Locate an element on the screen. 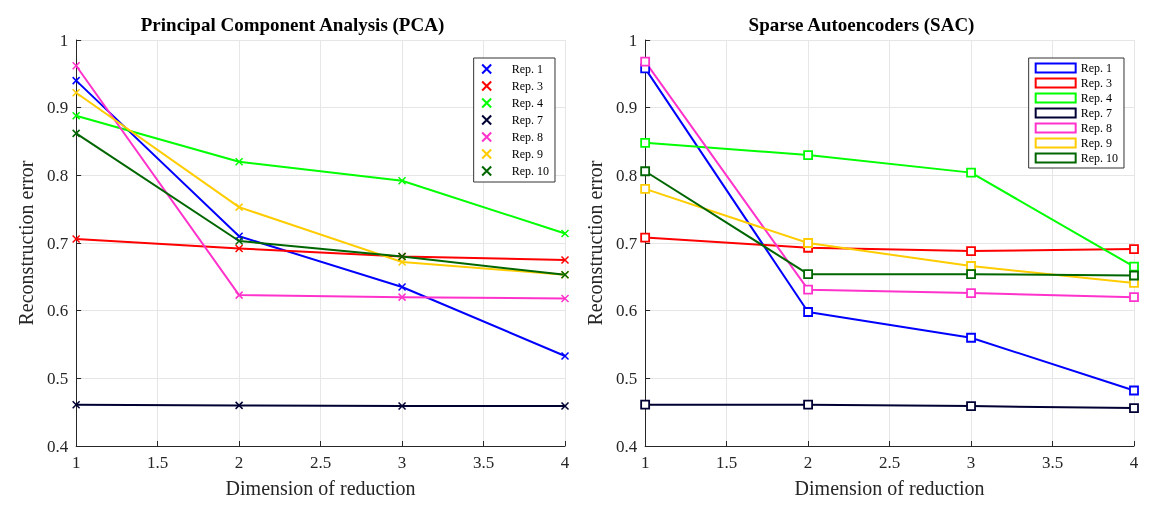  chart-title: Principal Component Analysis (PCA) is located at coordinates (292, 25).